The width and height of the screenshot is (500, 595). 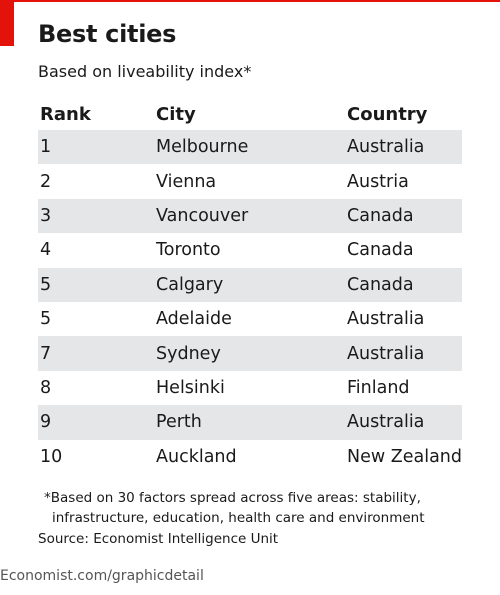 What do you see at coordinates (46, 181) in the screenshot?
I see `rank-cell: 2` at bounding box center [46, 181].